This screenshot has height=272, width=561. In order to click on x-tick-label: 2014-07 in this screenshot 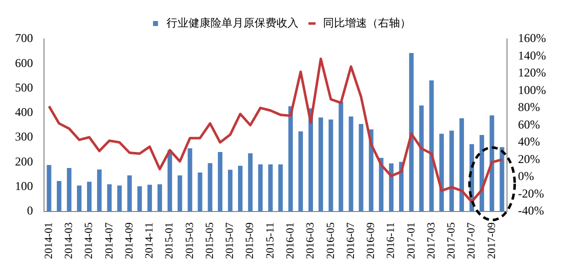, I will do `click(109, 241)`.